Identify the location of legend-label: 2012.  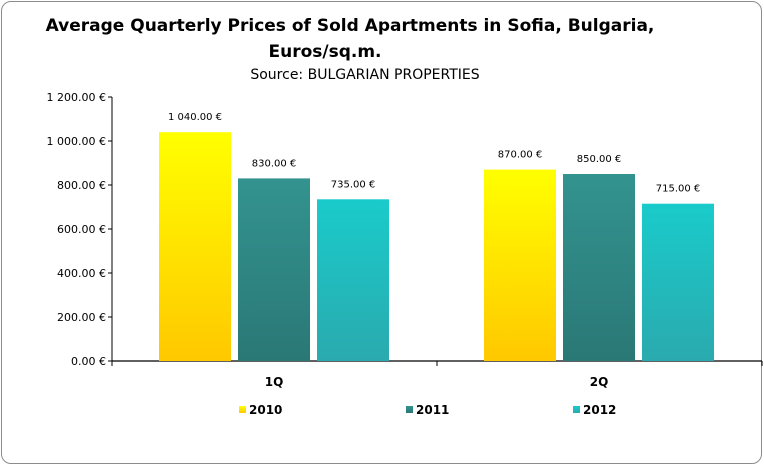
(599, 410).